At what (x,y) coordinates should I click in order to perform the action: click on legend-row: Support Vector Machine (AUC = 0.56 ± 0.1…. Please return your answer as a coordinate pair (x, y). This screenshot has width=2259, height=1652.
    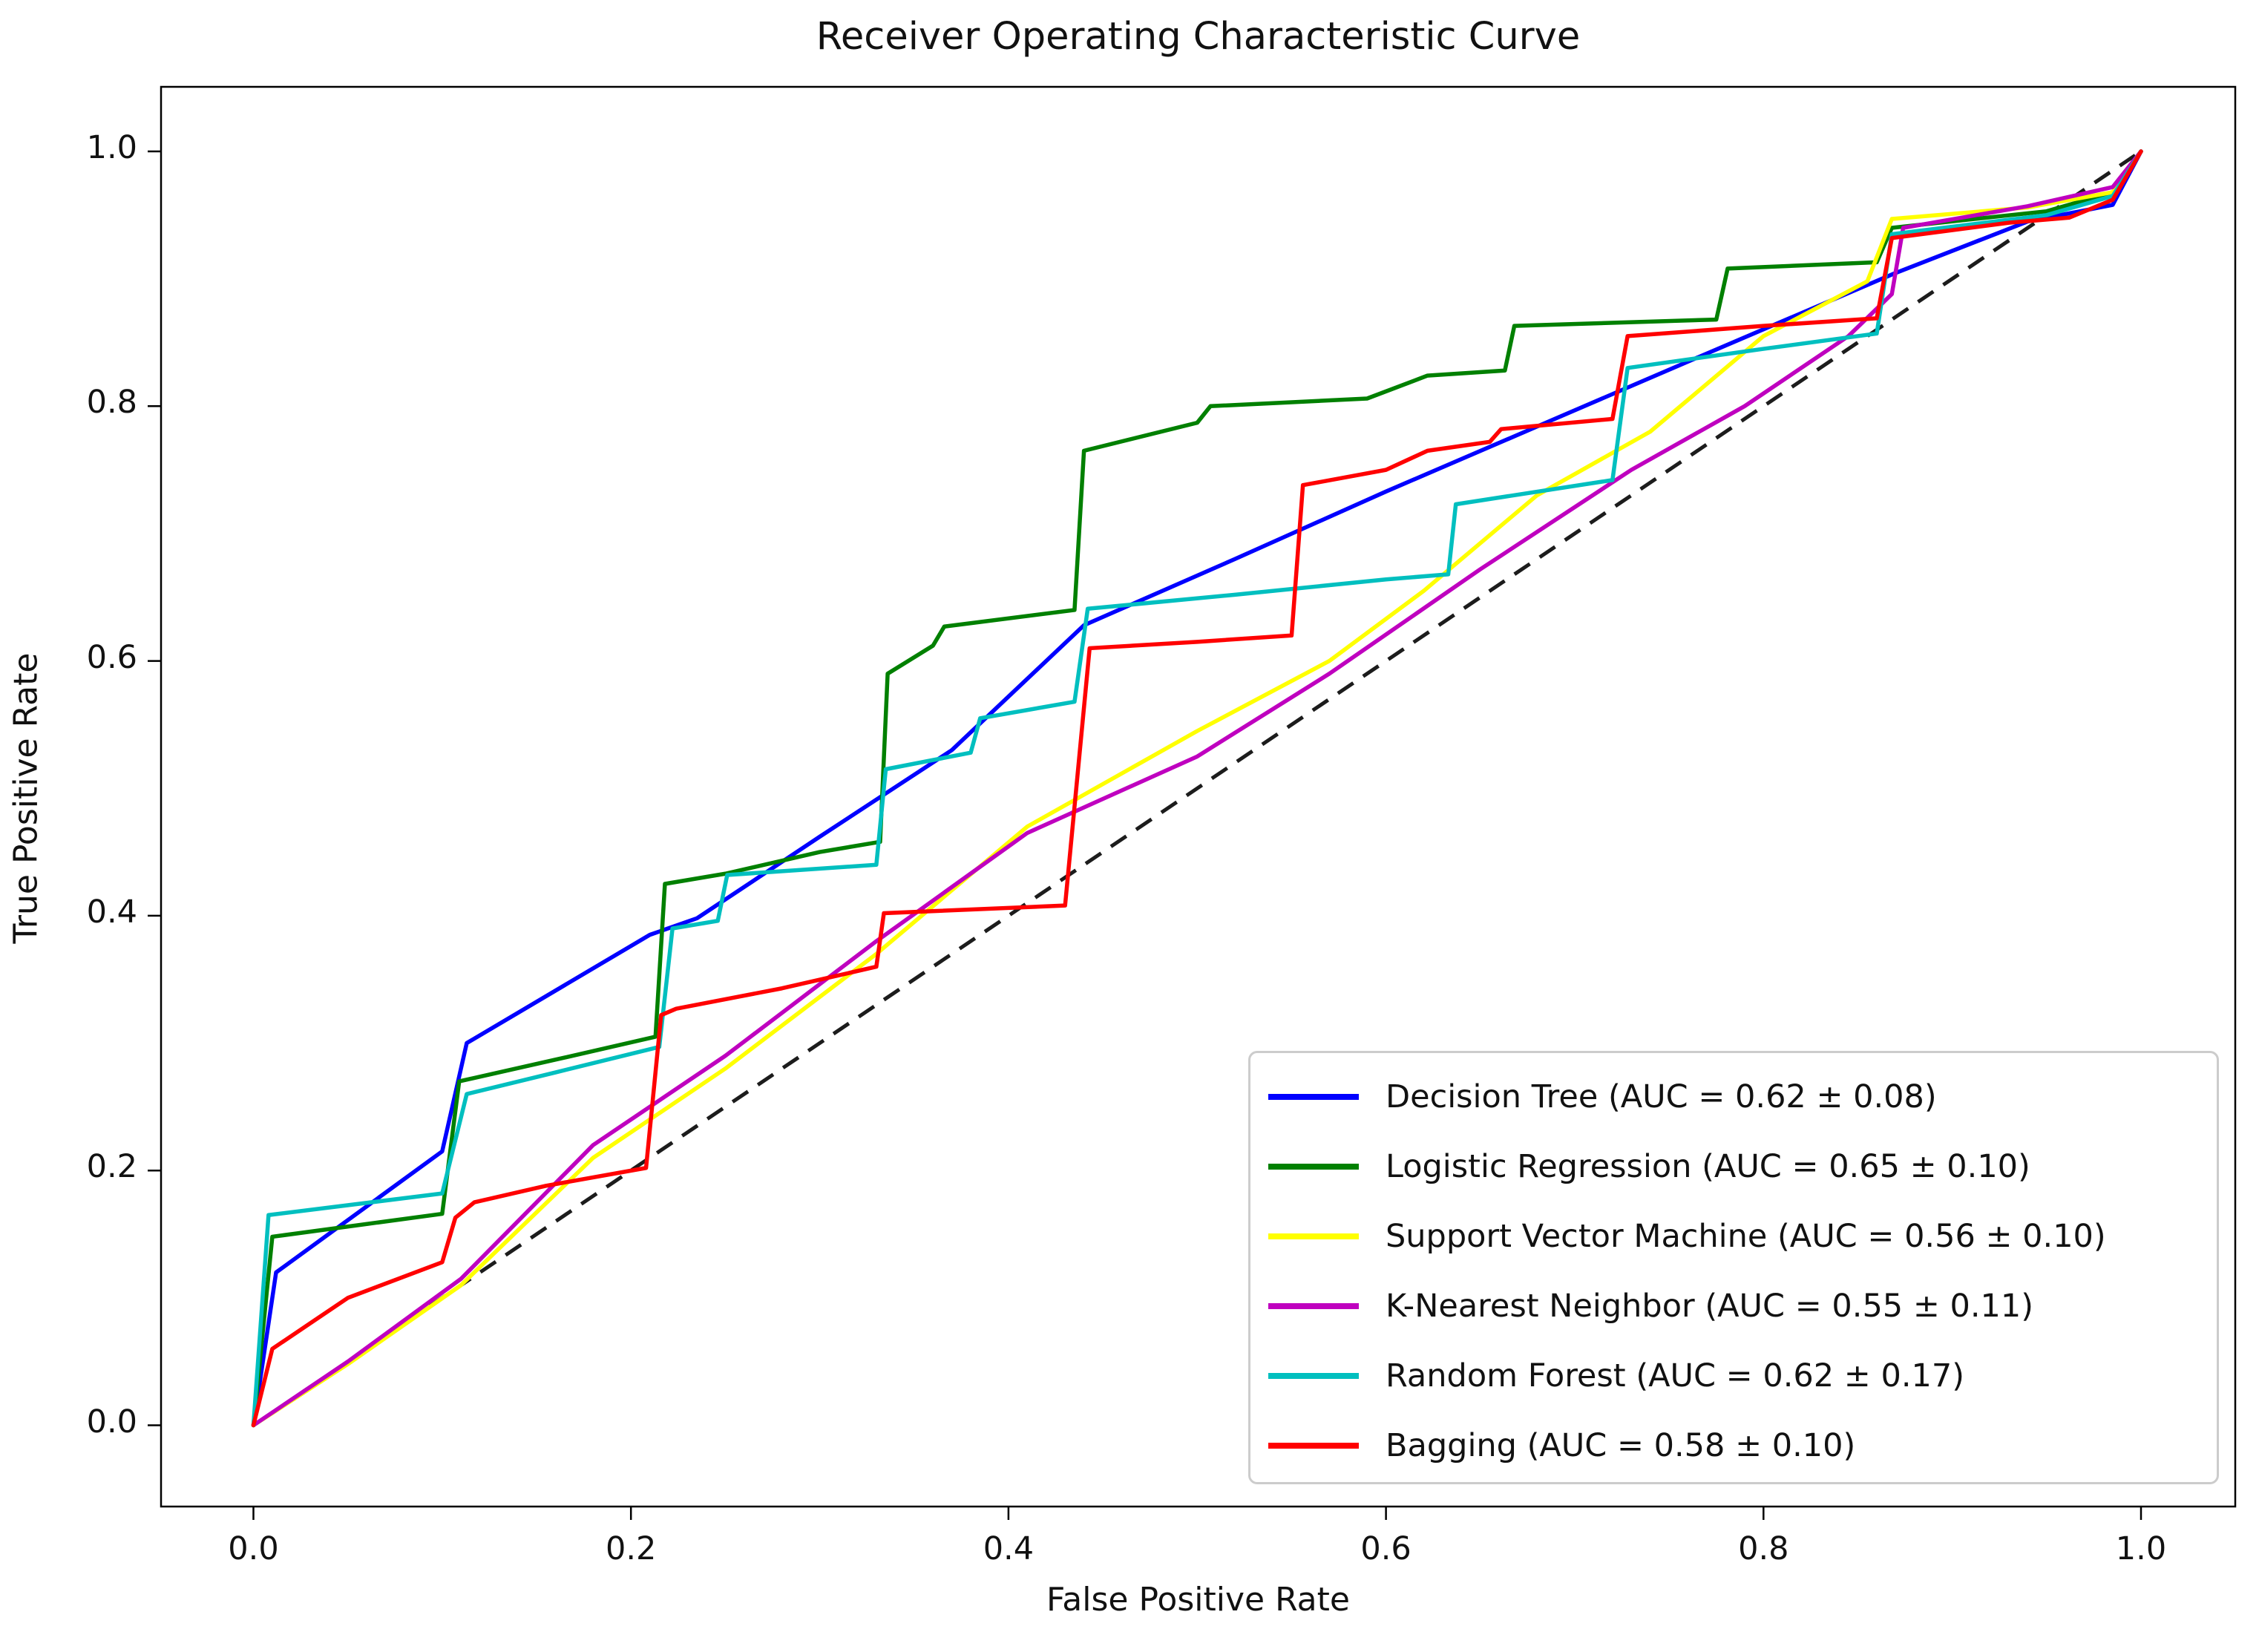
    Looking at the image, I should click on (1743, 1236).